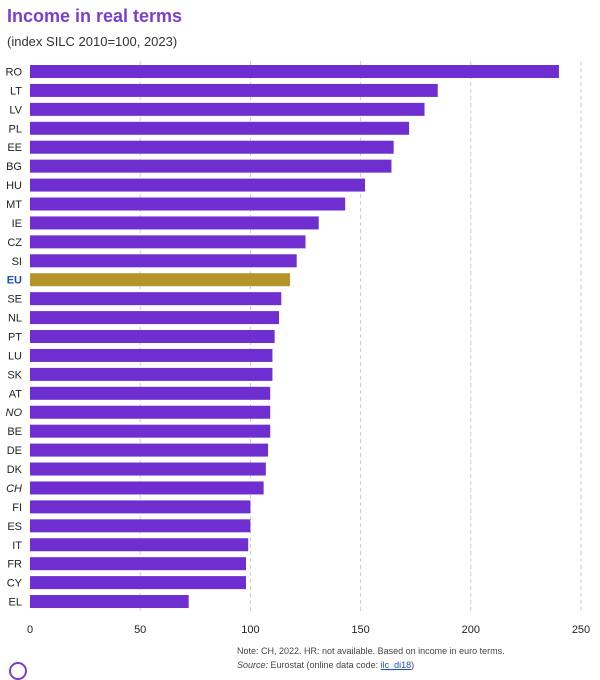 This screenshot has height=680, width=600. I want to click on chart-title: Income in real terms, so click(95, 16).